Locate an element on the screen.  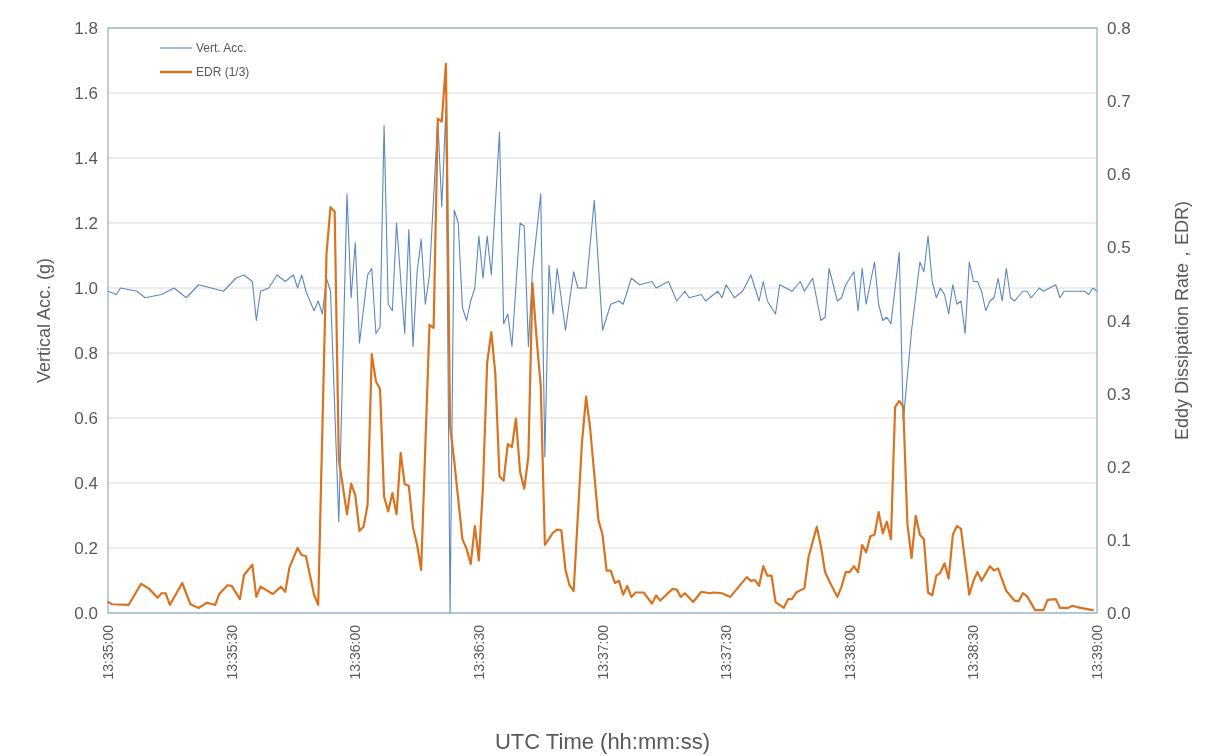
y-tick-label: 1.4 is located at coordinates (86, 158).